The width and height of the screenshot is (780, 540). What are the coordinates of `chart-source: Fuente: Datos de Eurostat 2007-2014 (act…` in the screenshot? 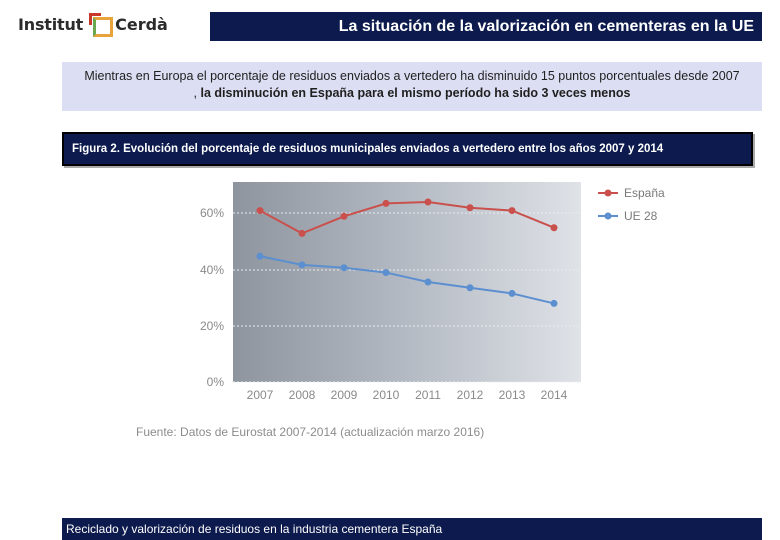 It's located at (310, 432).